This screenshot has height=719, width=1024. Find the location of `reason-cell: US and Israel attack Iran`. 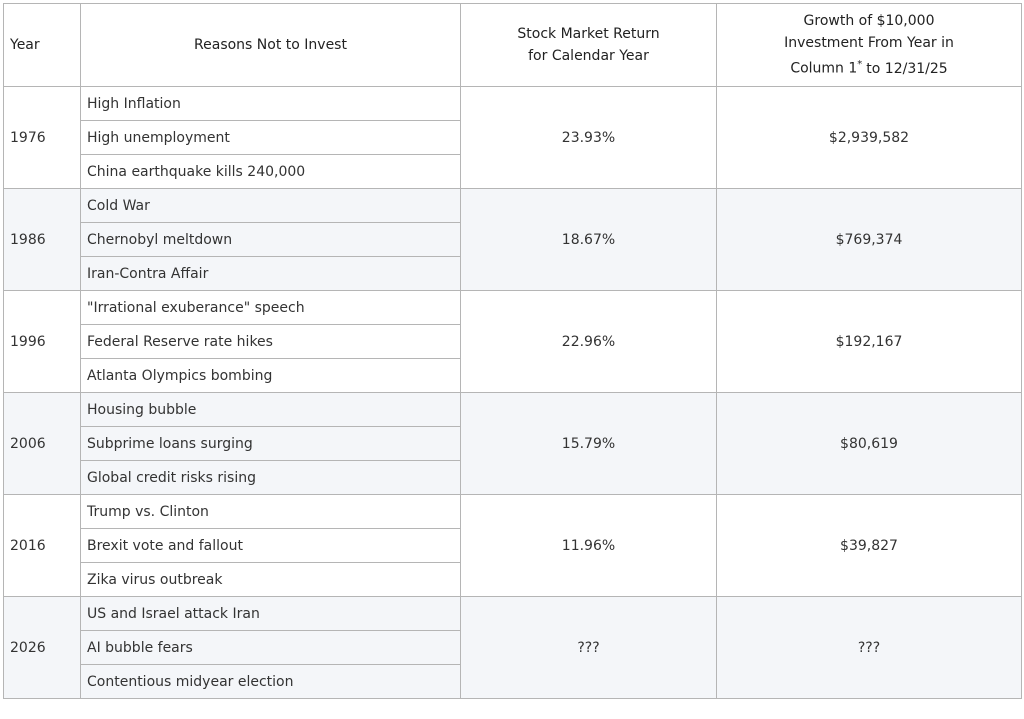

reason-cell: US and Israel attack Iran is located at coordinates (270, 613).